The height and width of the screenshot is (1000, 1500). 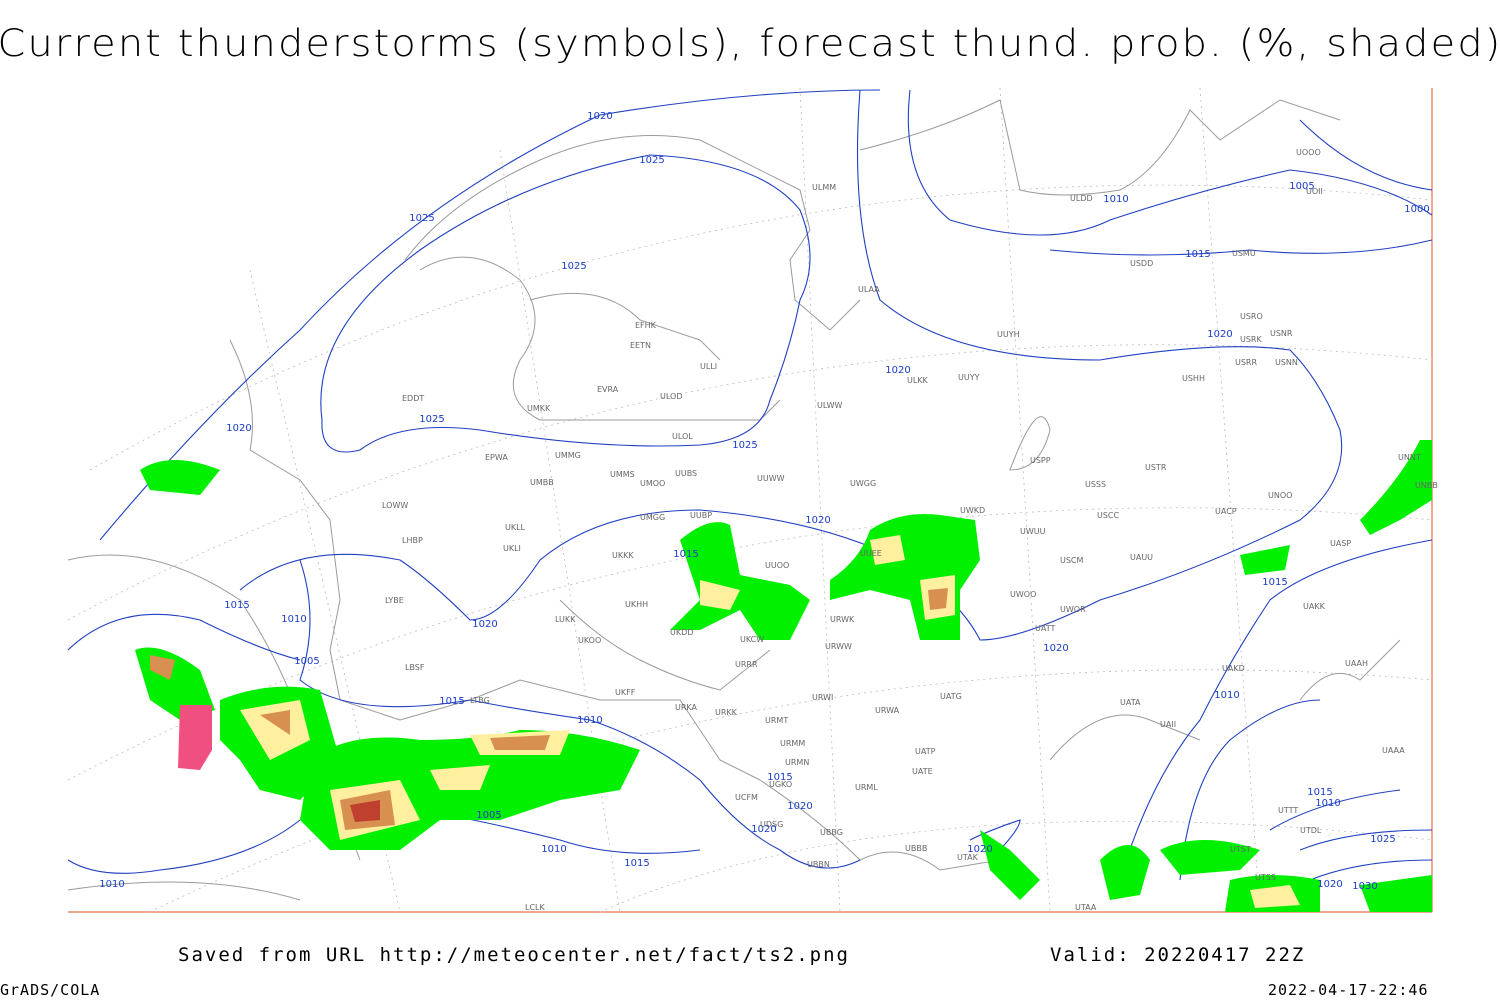 I want to click on station-label: USSS, so click(x=1095, y=484).